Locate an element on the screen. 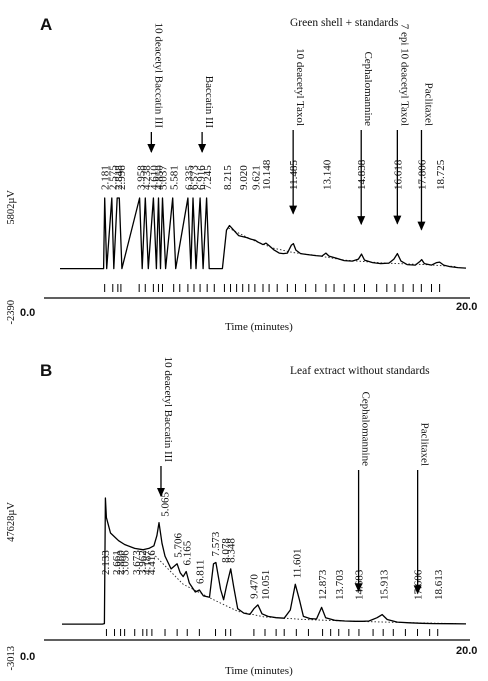 Image resolution: width=488 pixels, height=681 pixels. peak-rt-label: 3.962 is located at coordinates (143, 562).